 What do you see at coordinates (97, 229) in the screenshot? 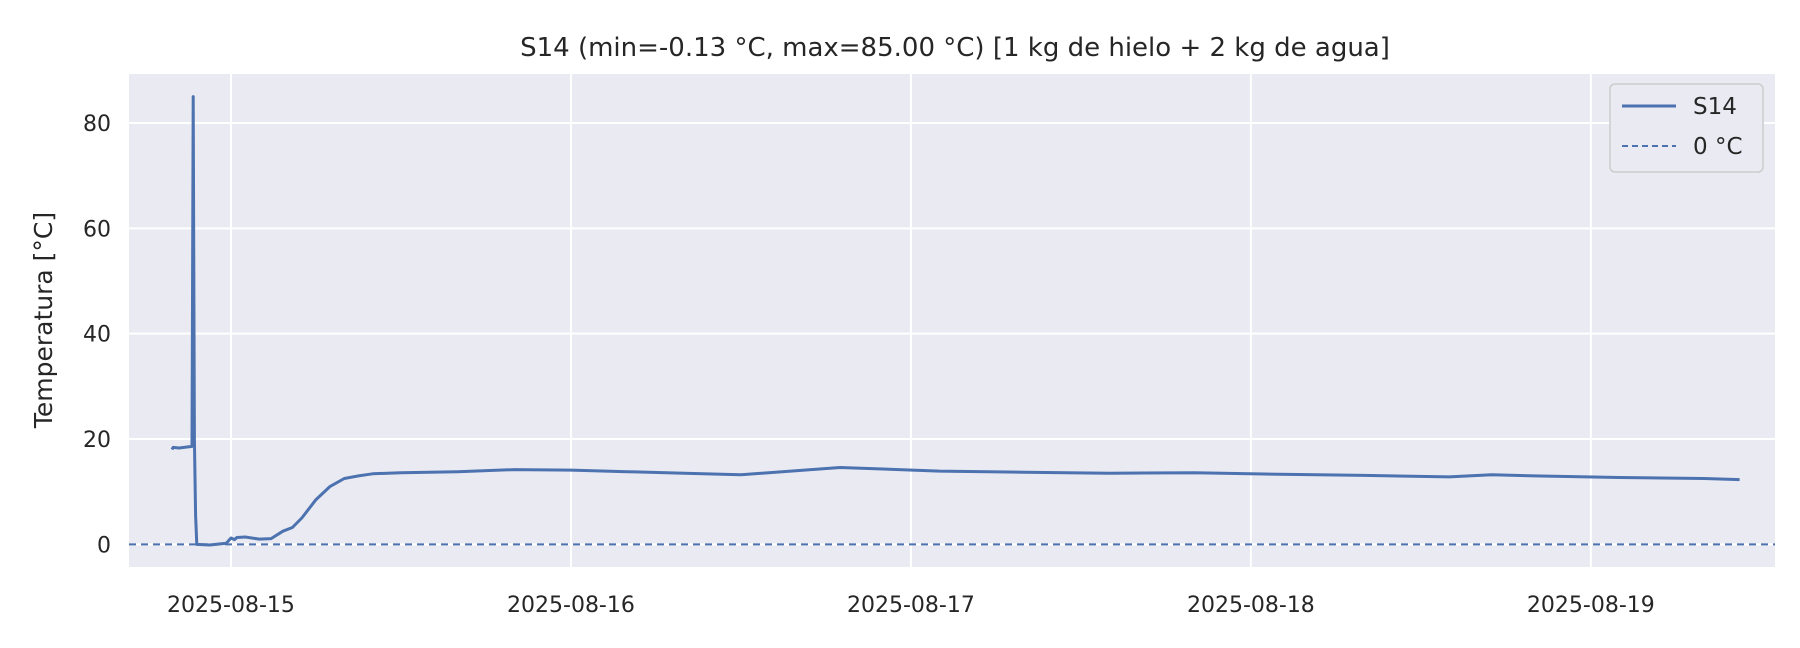
I see `y-tick-label: 60` at bounding box center [97, 229].